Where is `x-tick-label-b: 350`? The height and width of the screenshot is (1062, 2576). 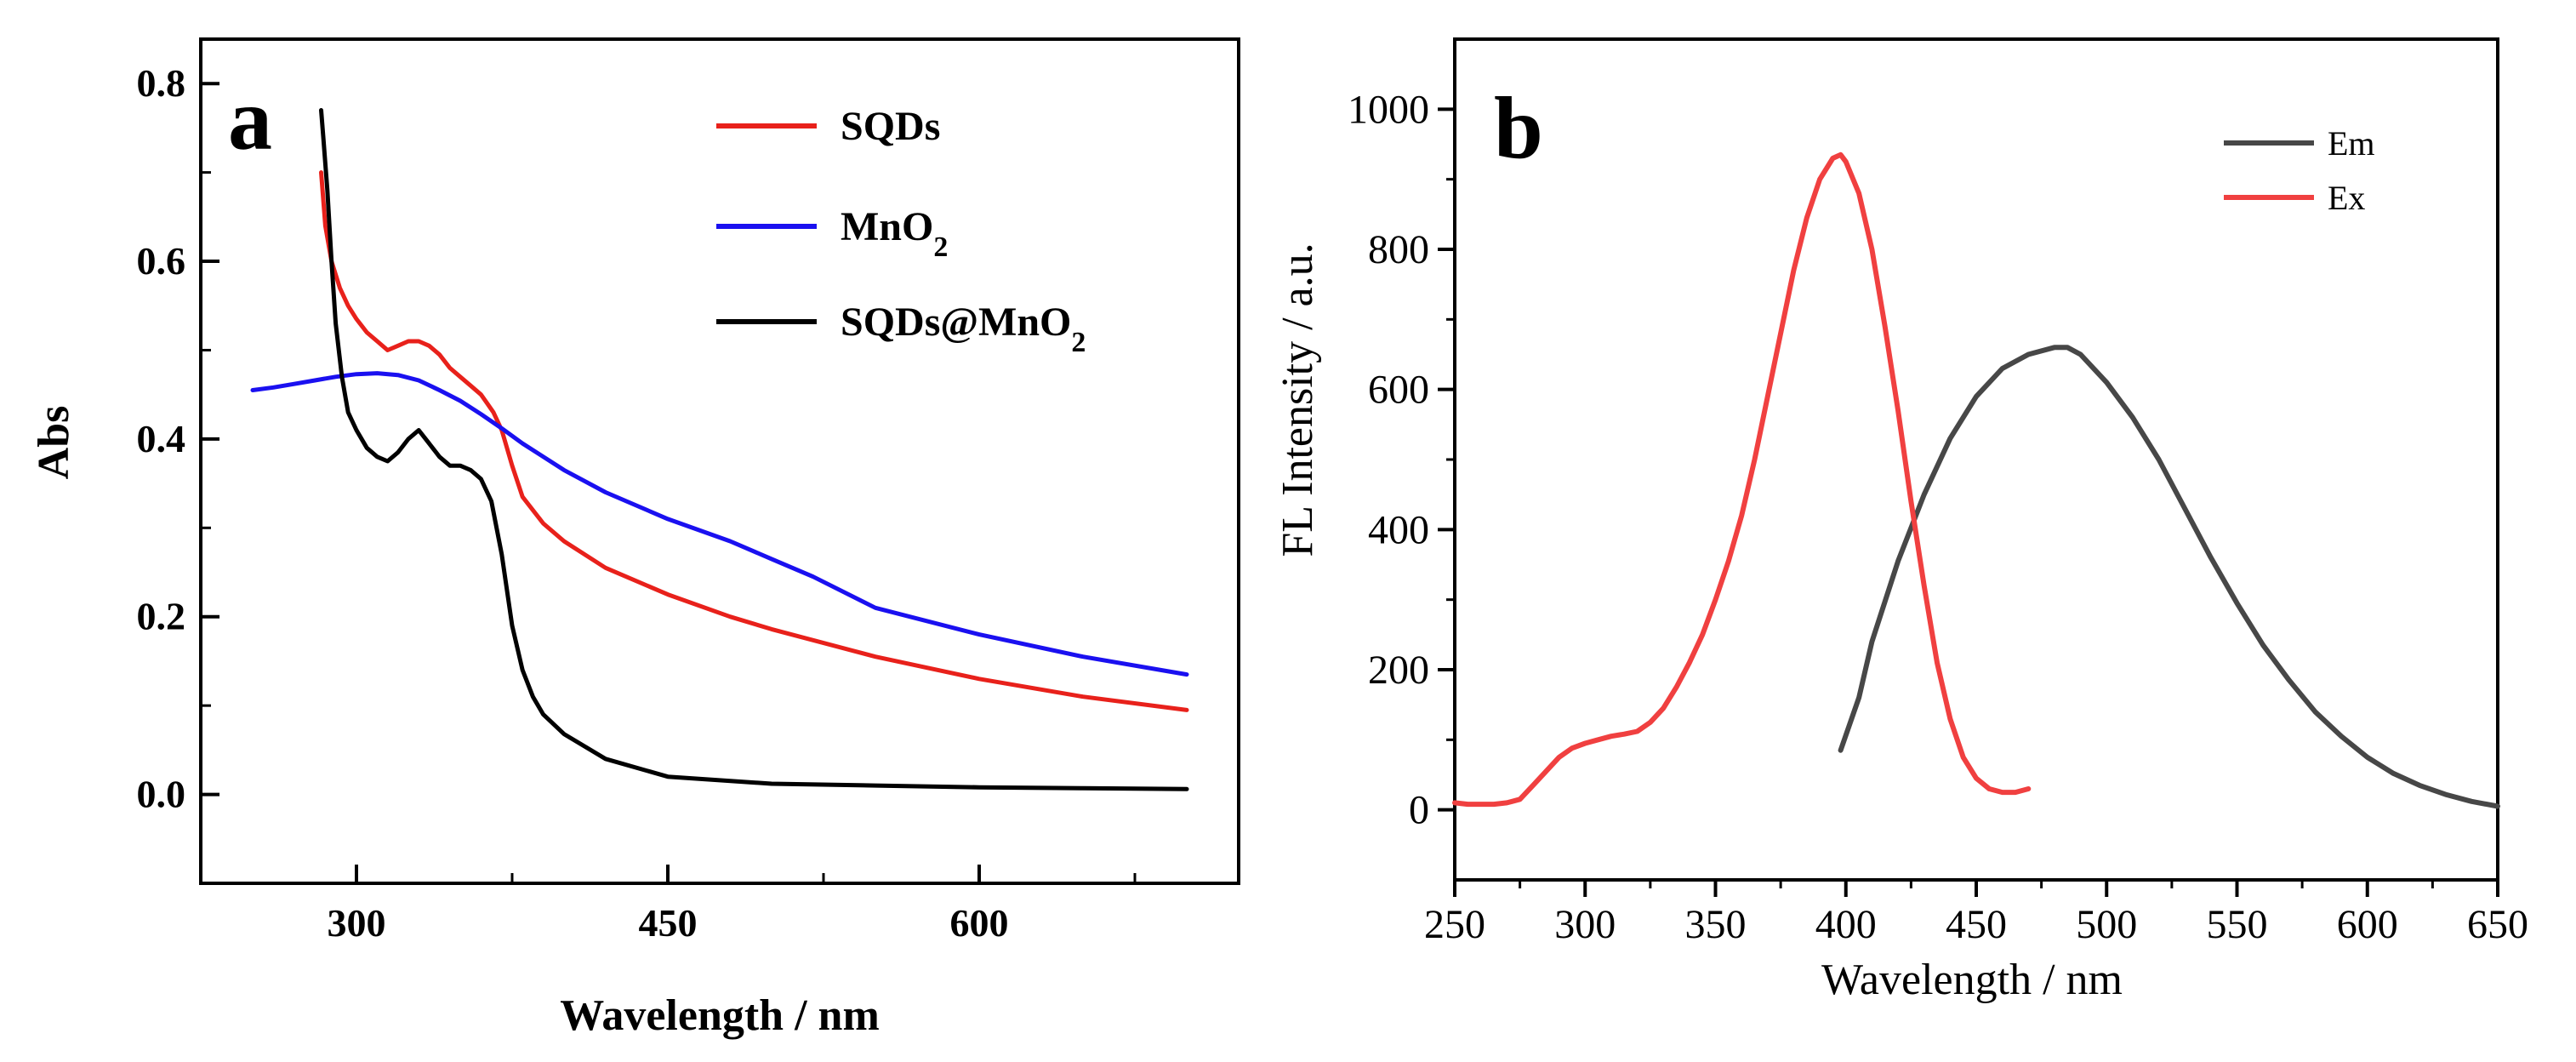 x-tick-label-b: 350 is located at coordinates (1716, 924).